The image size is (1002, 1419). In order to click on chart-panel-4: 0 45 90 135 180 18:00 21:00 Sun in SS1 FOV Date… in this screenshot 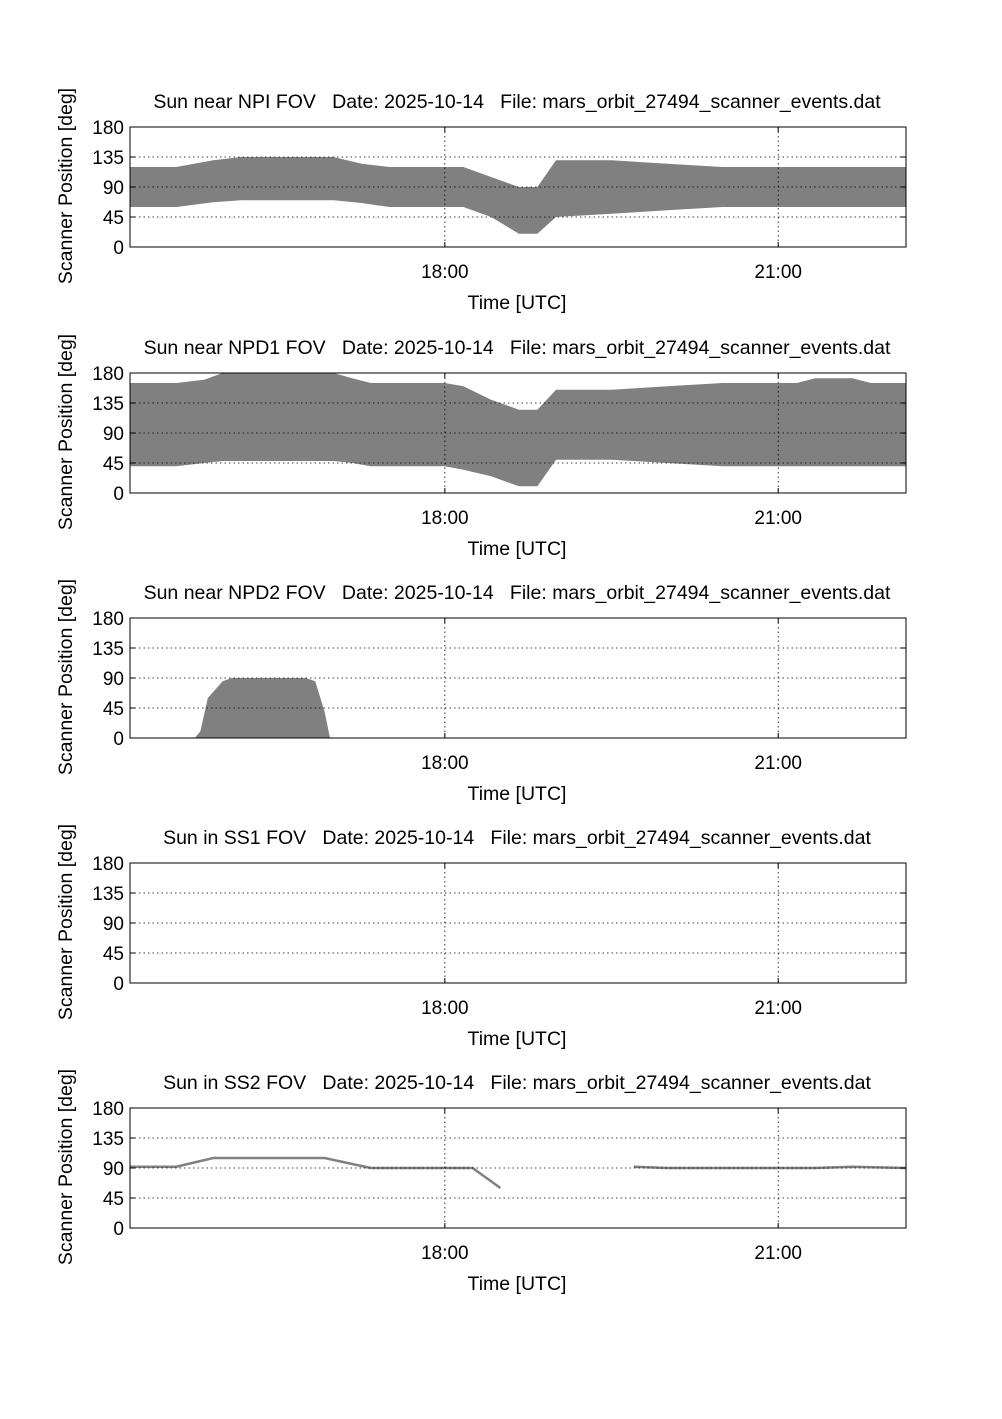, I will do `click(481, 937)`.